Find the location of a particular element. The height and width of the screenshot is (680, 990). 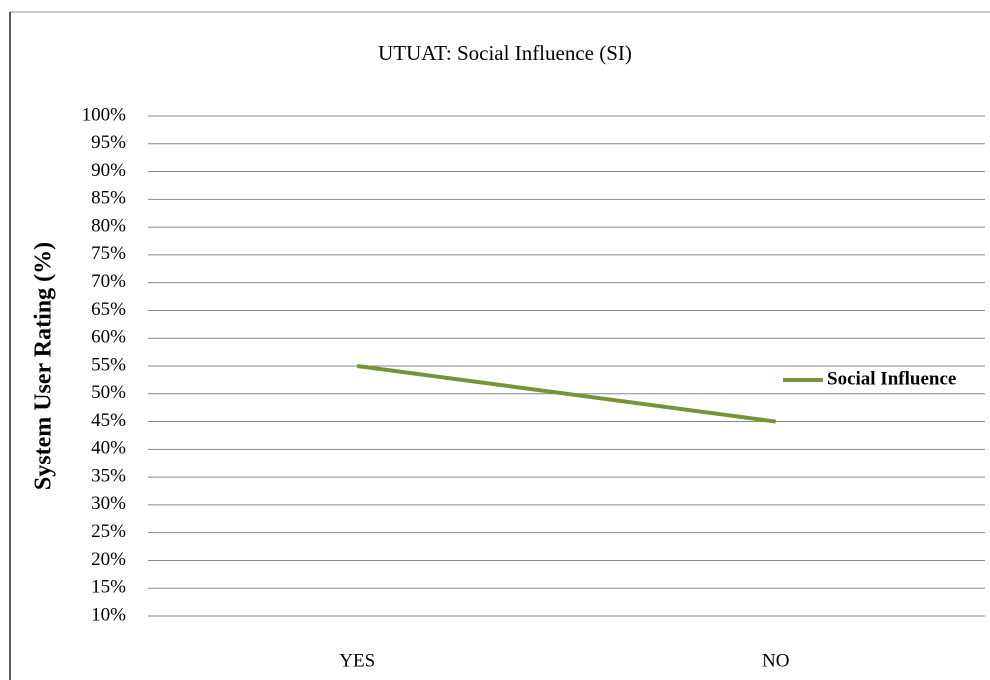

y-tick-label: 95% is located at coordinates (108, 142).